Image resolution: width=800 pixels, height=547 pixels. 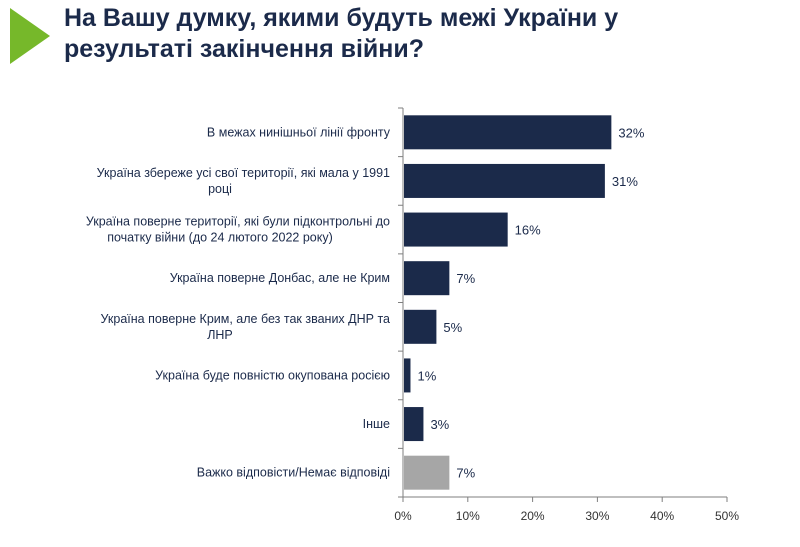 What do you see at coordinates (597, 516) in the screenshot?
I see `x-tick-label: 30%` at bounding box center [597, 516].